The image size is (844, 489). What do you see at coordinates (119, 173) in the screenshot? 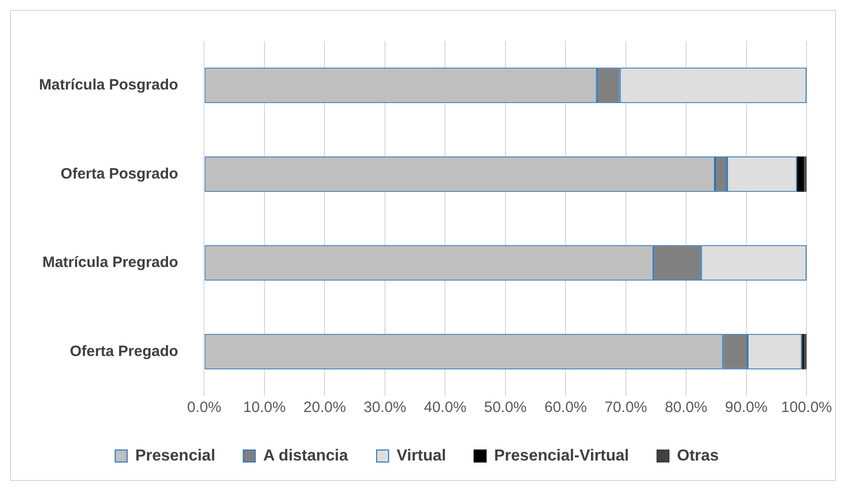
I see `y-tick-label: Oferta Posgrado` at bounding box center [119, 173].